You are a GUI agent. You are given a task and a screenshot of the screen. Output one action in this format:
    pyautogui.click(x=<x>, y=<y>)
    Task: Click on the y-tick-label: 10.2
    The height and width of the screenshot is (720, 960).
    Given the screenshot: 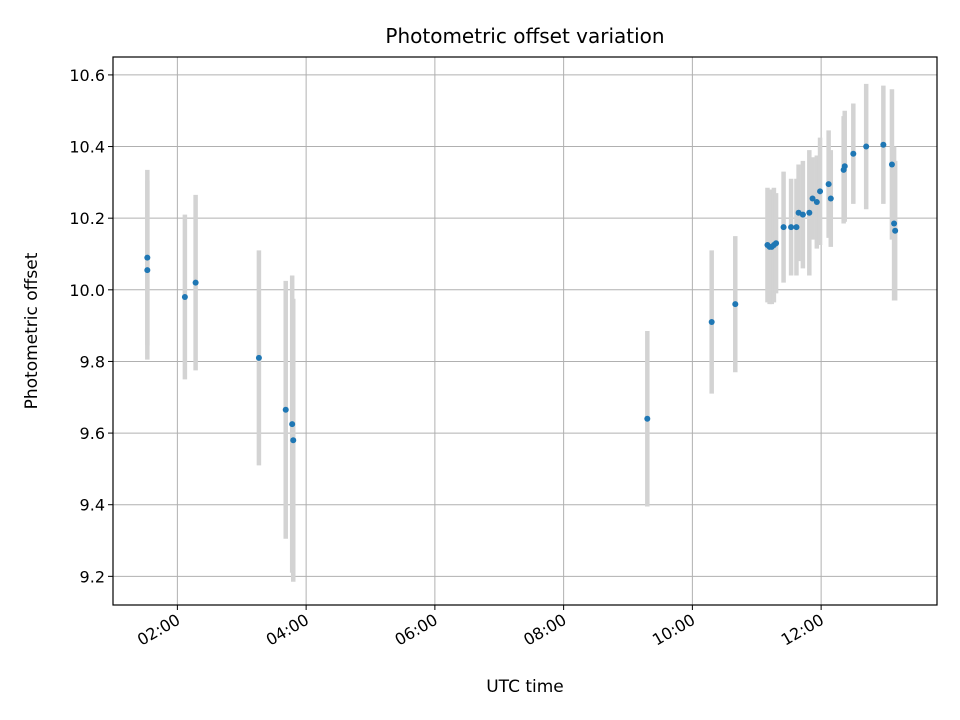 What is the action you would take?
    pyautogui.click(x=87, y=218)
    